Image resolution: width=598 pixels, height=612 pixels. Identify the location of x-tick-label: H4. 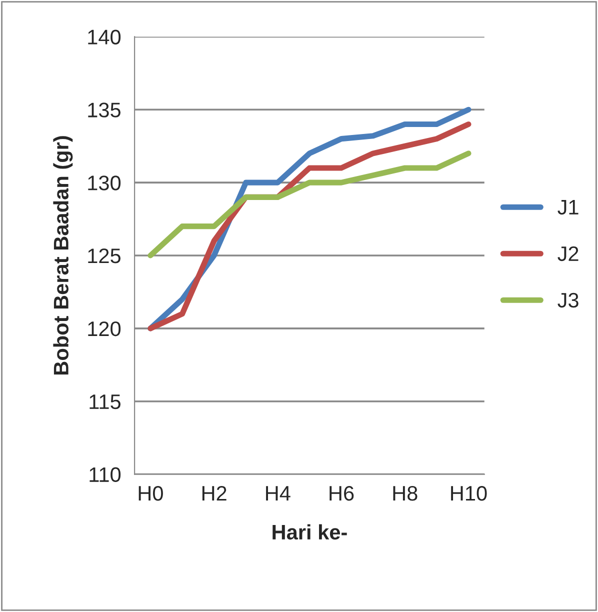
(278, 493).